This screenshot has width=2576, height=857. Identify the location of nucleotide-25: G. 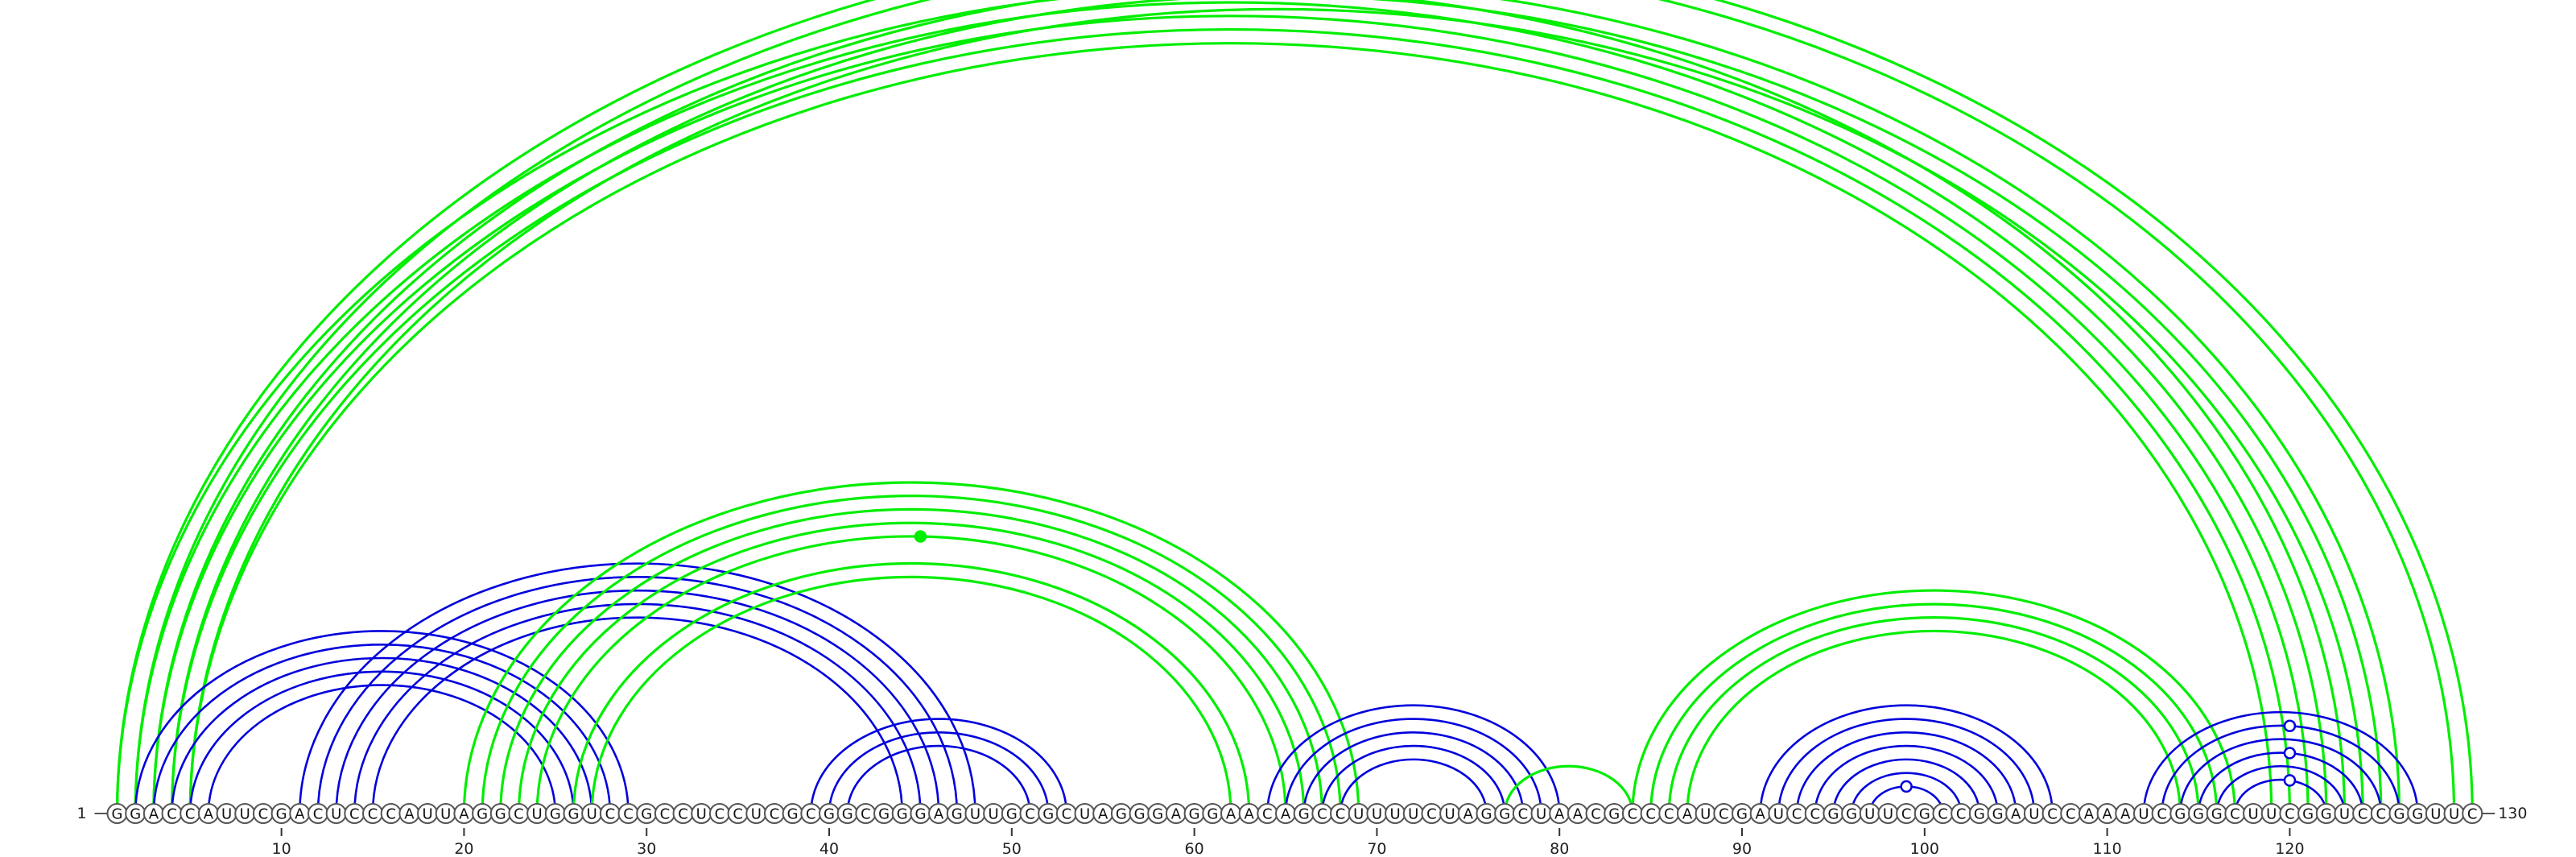
(555, 813).